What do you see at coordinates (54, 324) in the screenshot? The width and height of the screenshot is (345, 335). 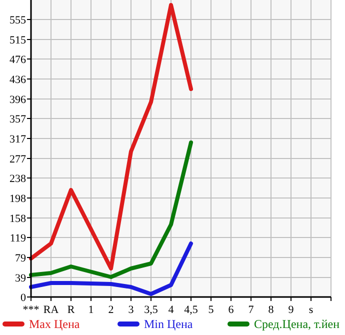 I see `legend-label: Max Цена` at bounding box center [54, 324].